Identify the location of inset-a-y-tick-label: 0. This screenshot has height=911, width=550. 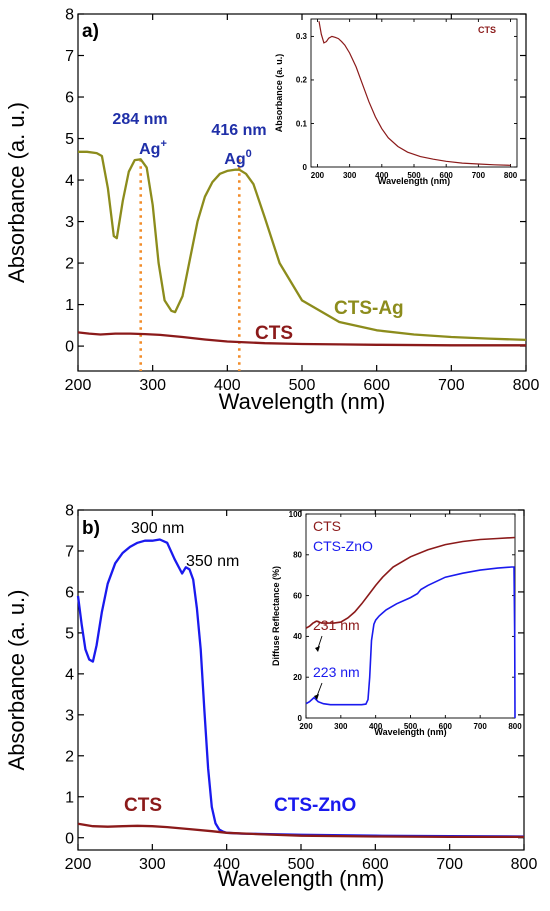
(305, 167).